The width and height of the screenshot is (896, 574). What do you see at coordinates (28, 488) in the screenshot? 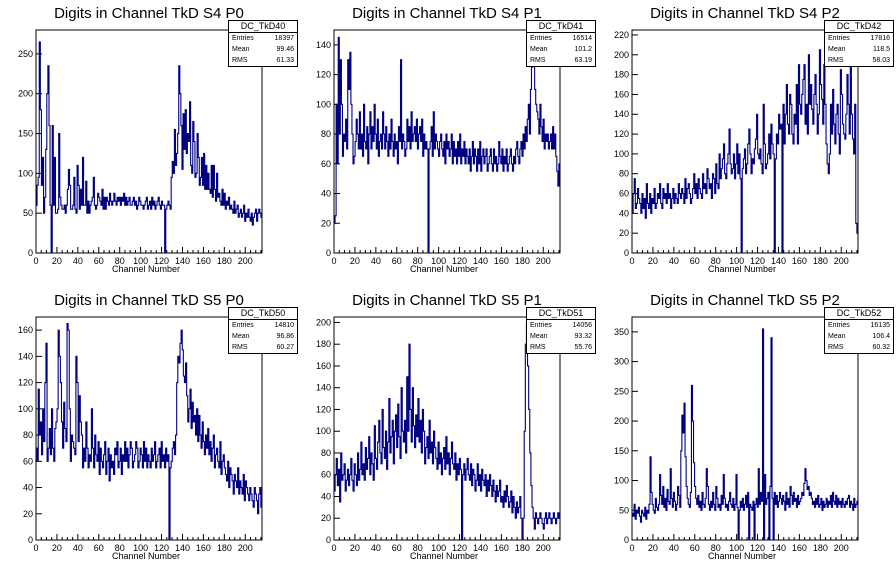
I see `y-tick-label: 40` at bounding box center [28, 488].